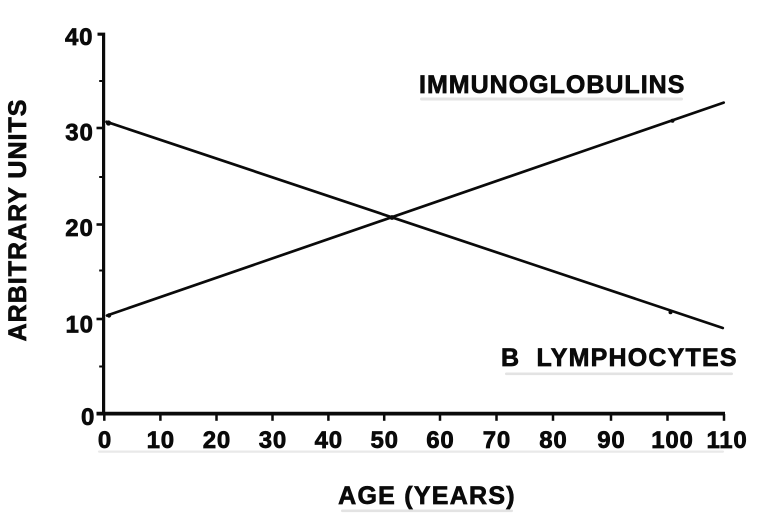  Describe the element at coordinates (553, 440) in the screenshot. I see `svg-text: 80` at that location.